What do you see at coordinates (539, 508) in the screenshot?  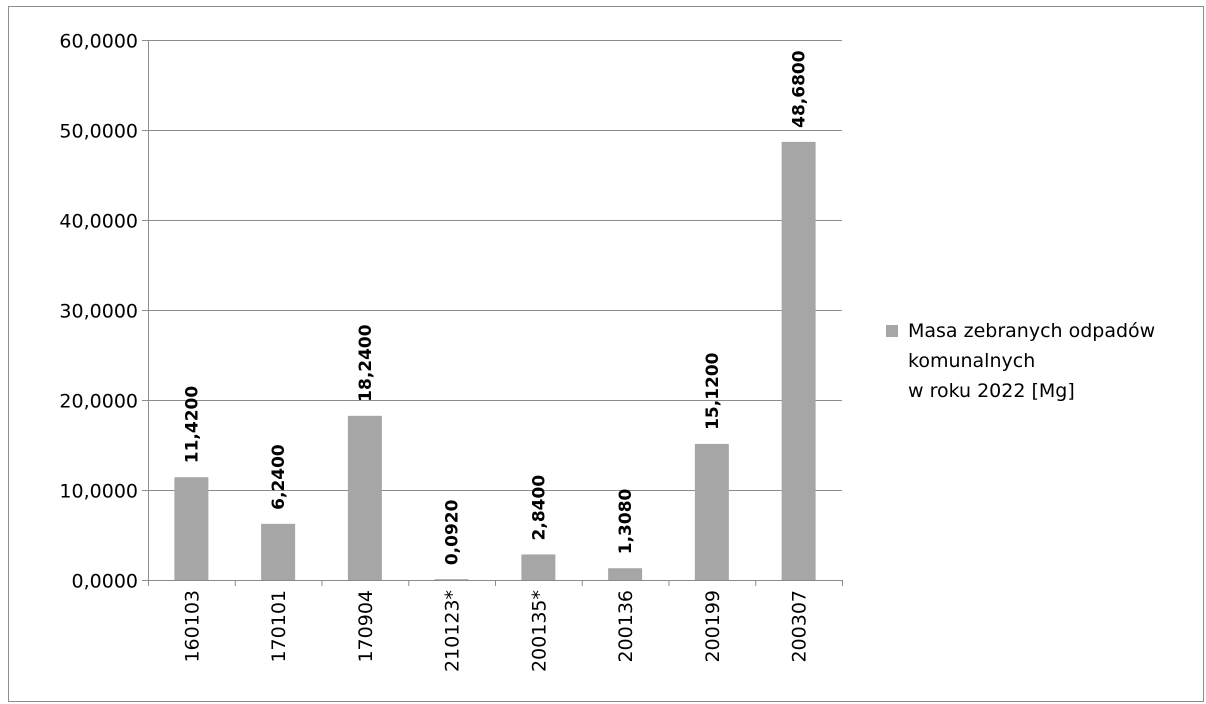 I see `data-label: 2,8400` at bounding box center [539, 508].